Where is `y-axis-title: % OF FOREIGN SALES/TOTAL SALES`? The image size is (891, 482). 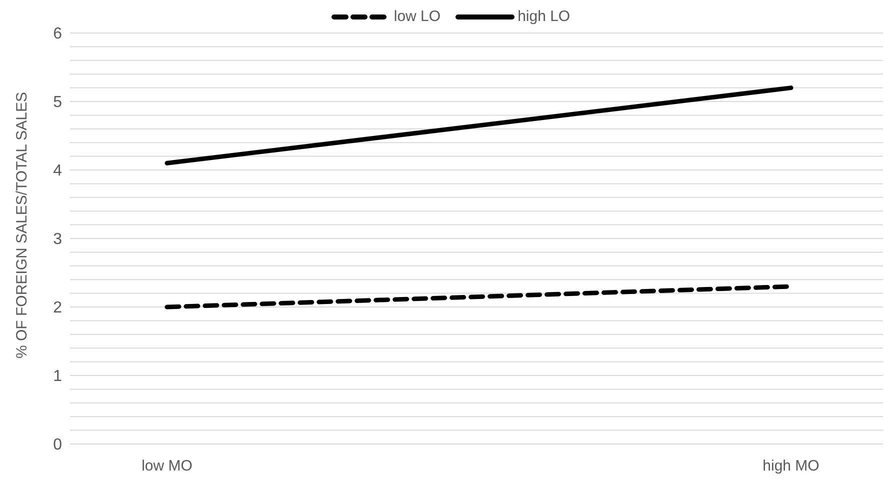 y-axis-title: % OF FOREIGN SALES/TOTAL SALES is located at coordinates (21, 225).